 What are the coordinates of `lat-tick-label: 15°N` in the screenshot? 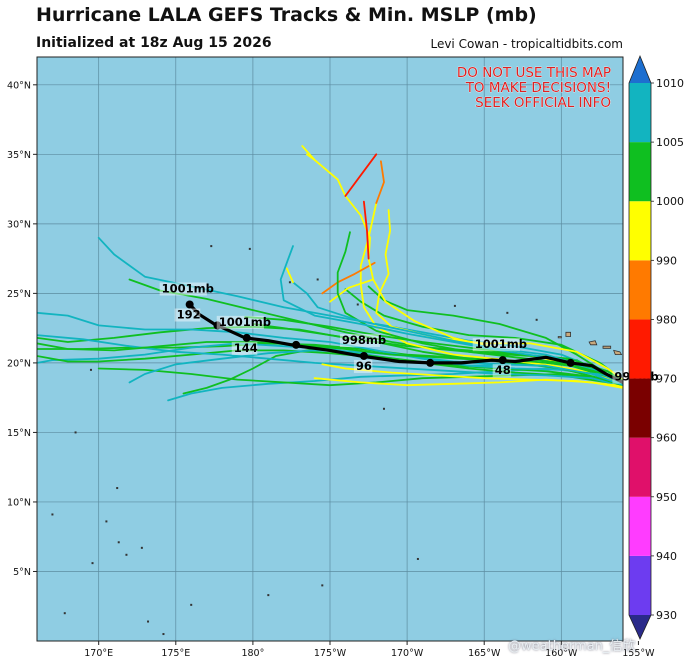 It's located at (19, 433).